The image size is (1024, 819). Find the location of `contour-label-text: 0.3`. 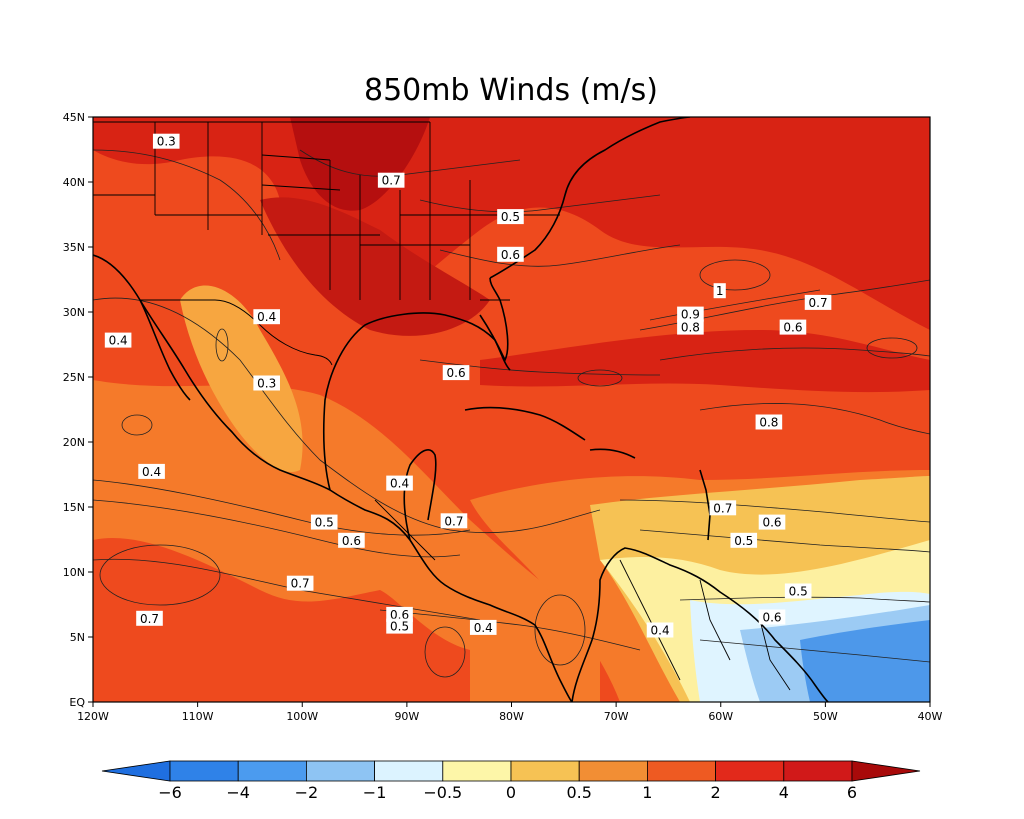

contour-label-text: 0.3 is located at coordinates (266, 384).